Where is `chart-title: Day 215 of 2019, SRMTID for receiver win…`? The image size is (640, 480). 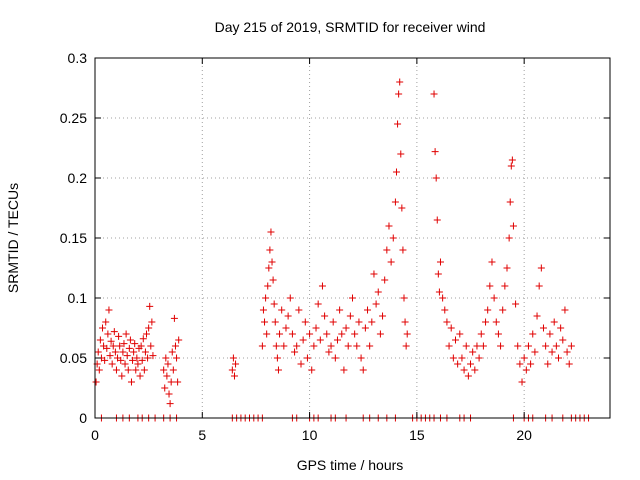
chart-title: Day 215 of 2019, SRMTID for receiver win… is located at coordinates (350, 27).